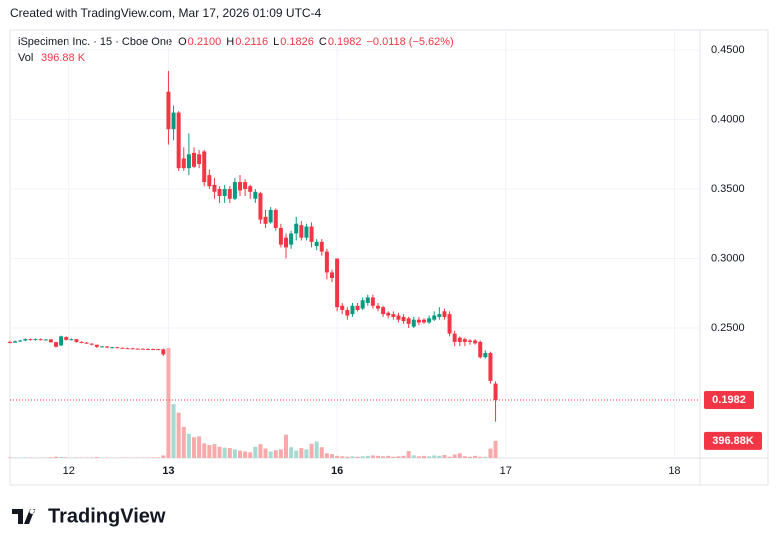 This screenshot has height=546, width=776. What do you see at coordinates (345, 42) in the screenshot?
I see `legend-close: 0.1982` at bounding box center [345, 42].